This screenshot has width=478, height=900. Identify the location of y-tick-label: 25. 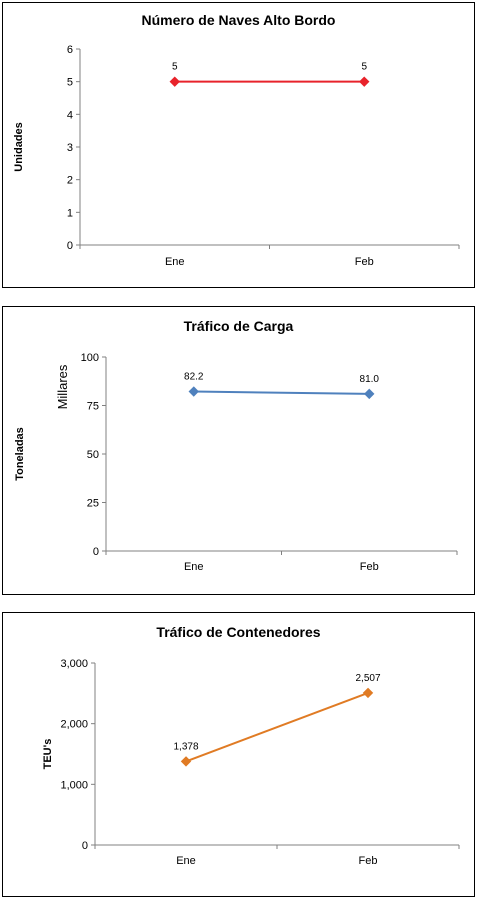
(93, 504).